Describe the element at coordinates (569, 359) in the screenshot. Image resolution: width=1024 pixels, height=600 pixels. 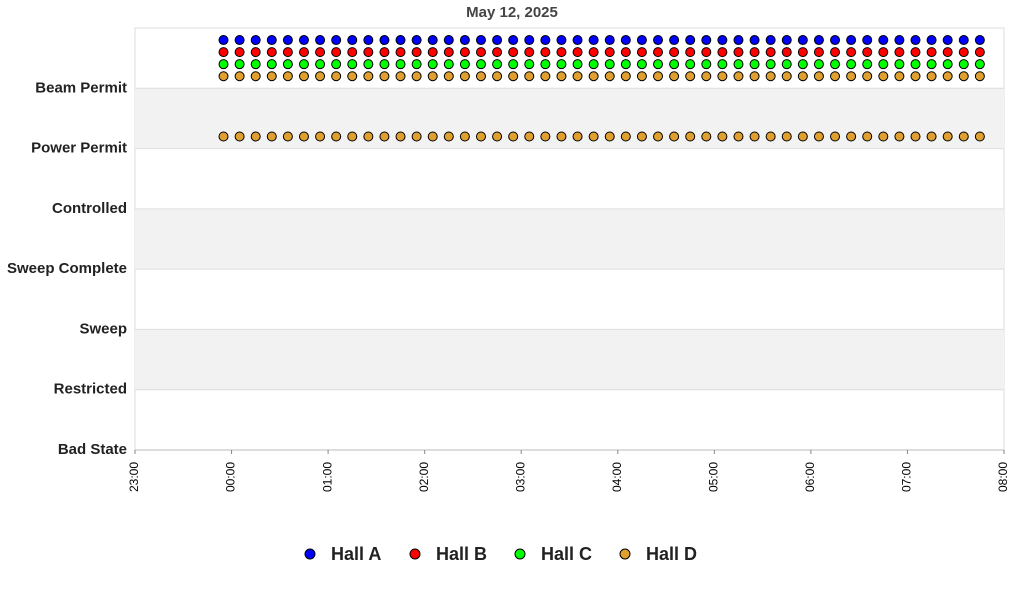
I see `band` at that location.